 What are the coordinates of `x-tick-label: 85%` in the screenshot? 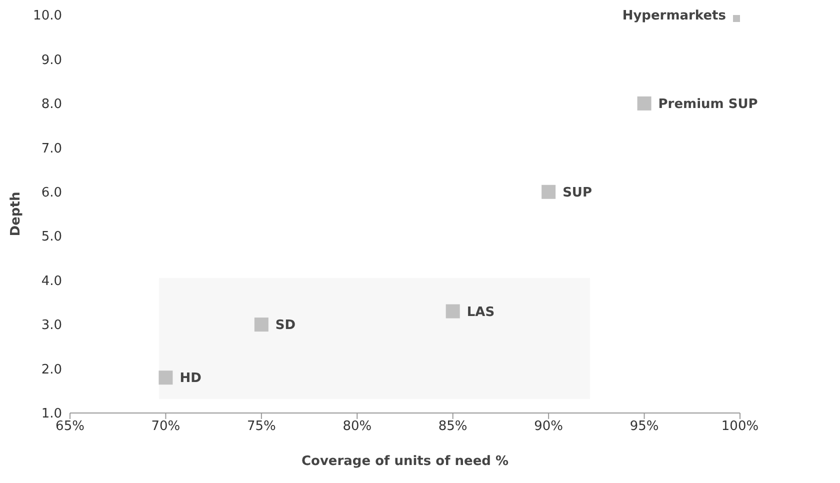 It's located at (453, 426).